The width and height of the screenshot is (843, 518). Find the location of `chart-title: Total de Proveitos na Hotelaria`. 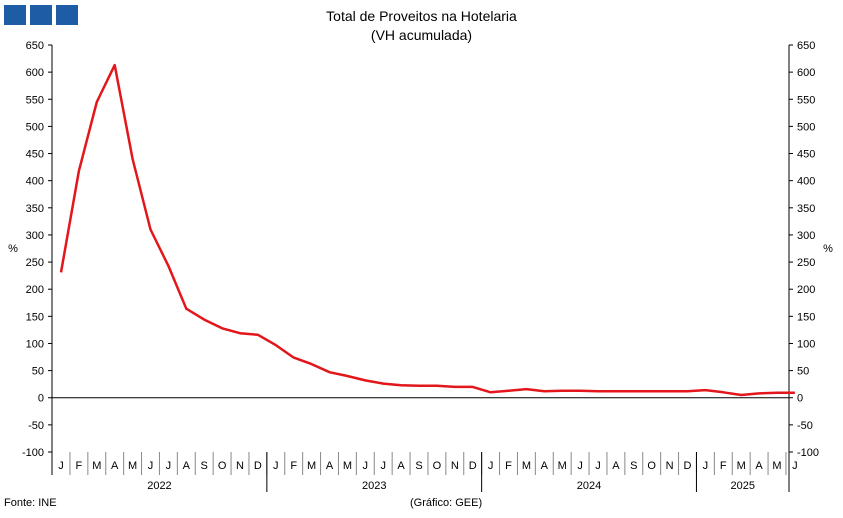

chart-title: Total de Proveitos na Hotelaria is located at coordinates (421, 16).